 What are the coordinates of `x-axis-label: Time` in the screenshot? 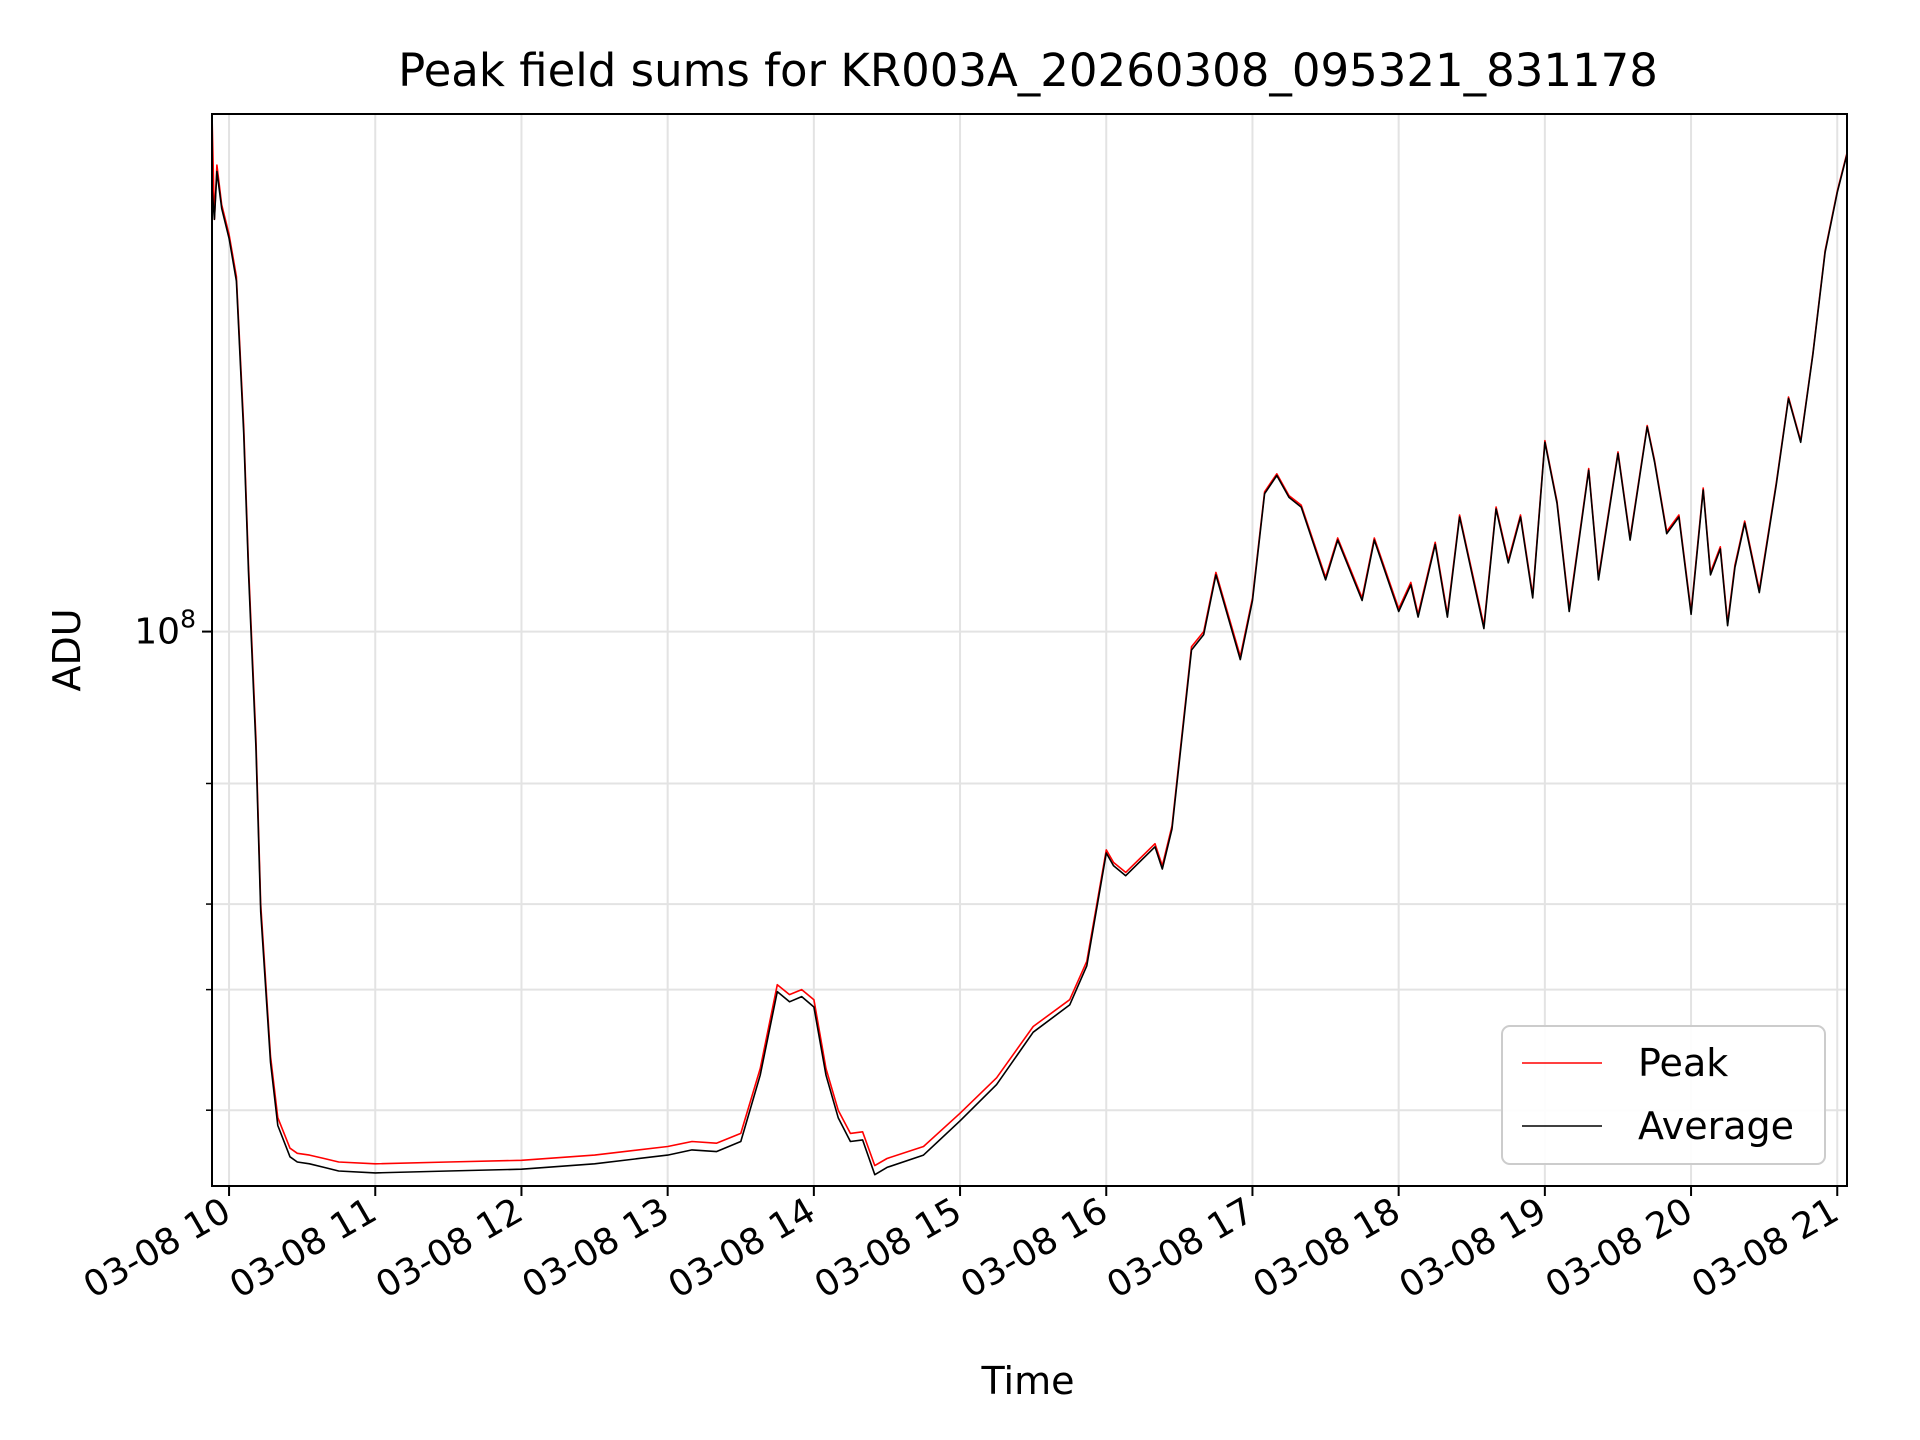 It's located at (1028, 1381).